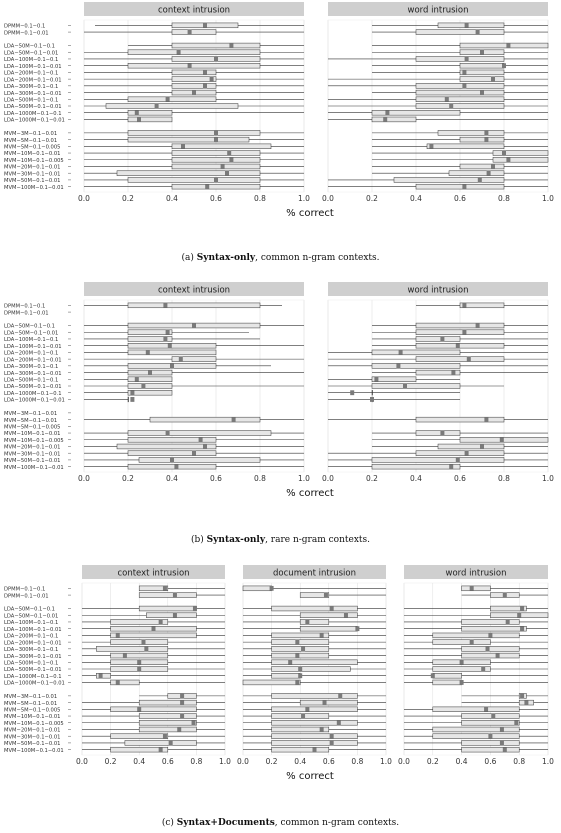 The image size is (561, 833). I want to click on row-label: MVM−5M−0.1−0.01, so click(30, 421).